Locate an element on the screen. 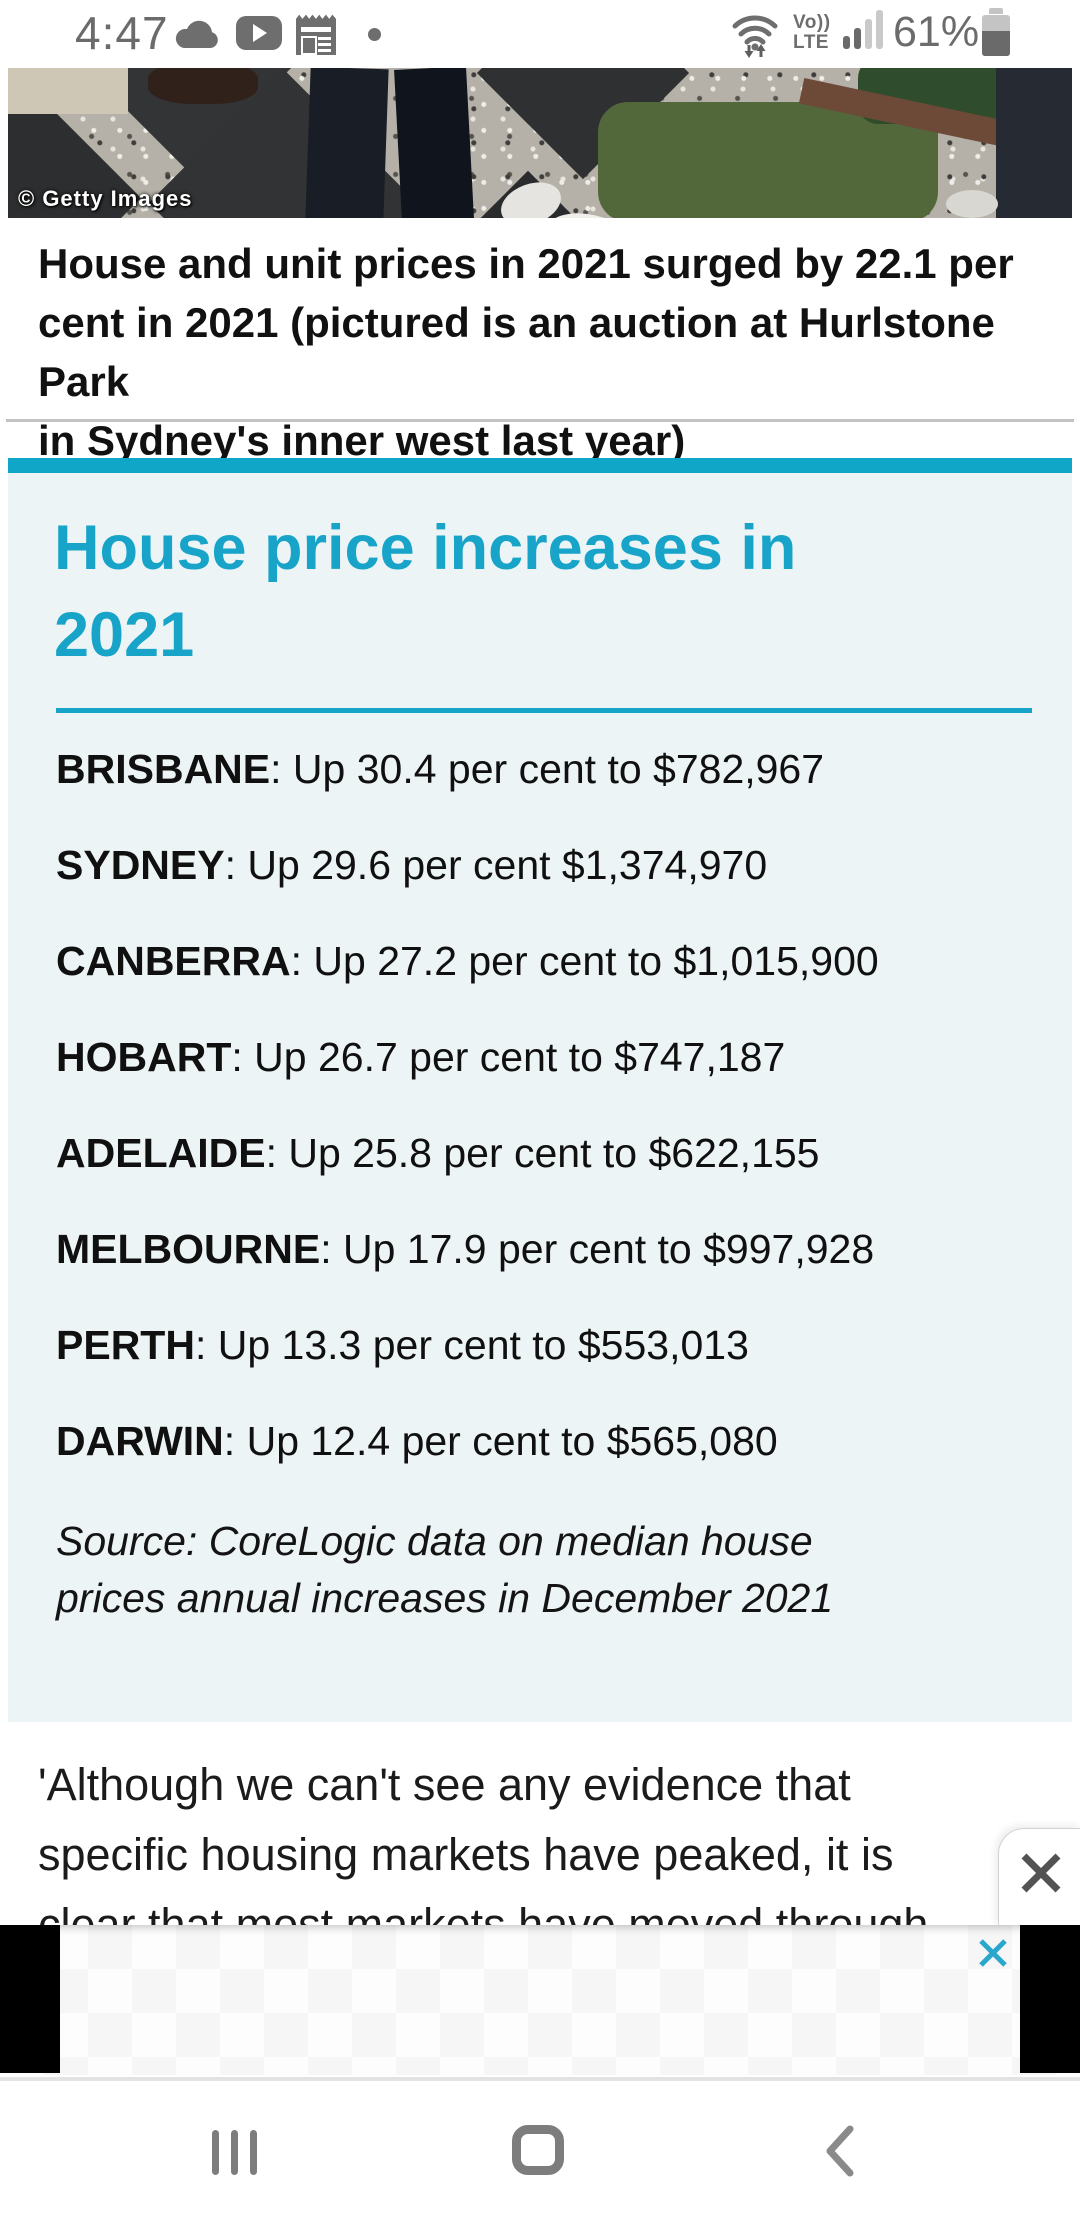 This screenshot has width=1080, height=2220. city-name: CANBERRA is located at coordinates (173, 961).